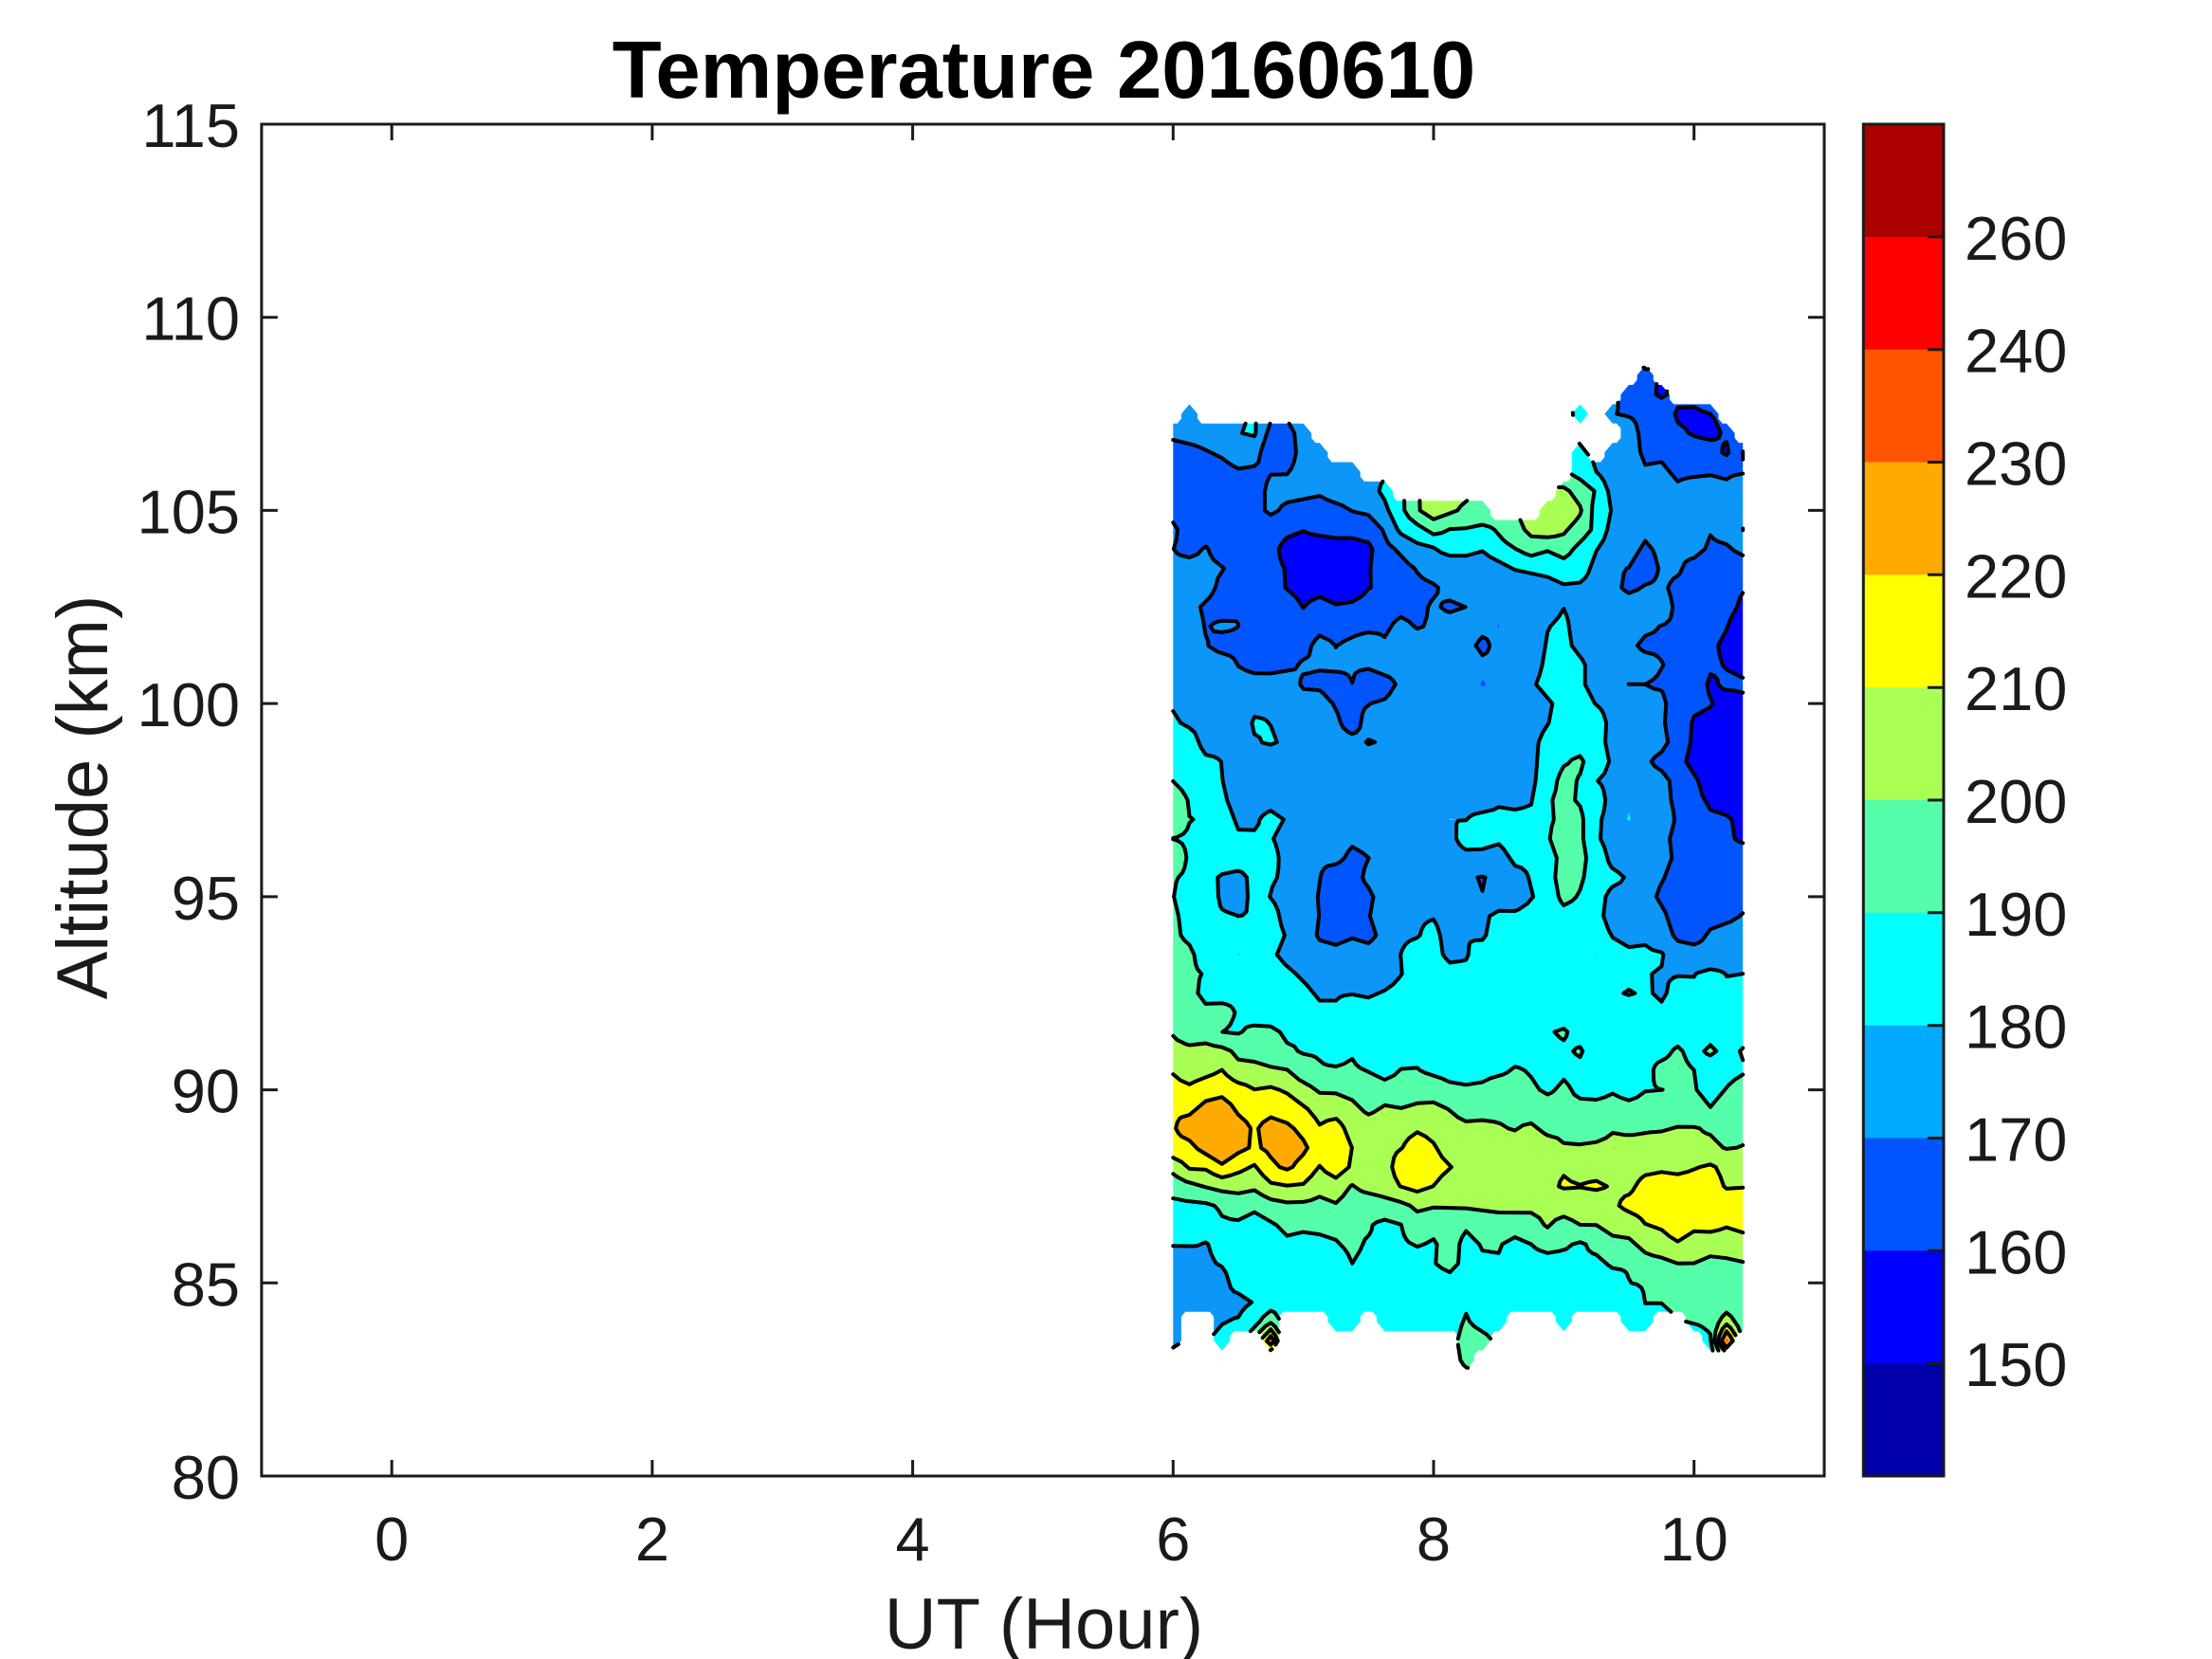 This screenshot has height=1659, width=2212. Describe the element at coordinates (2016, 1140) in the screenshot. I see `svg-text: 170` at that location.